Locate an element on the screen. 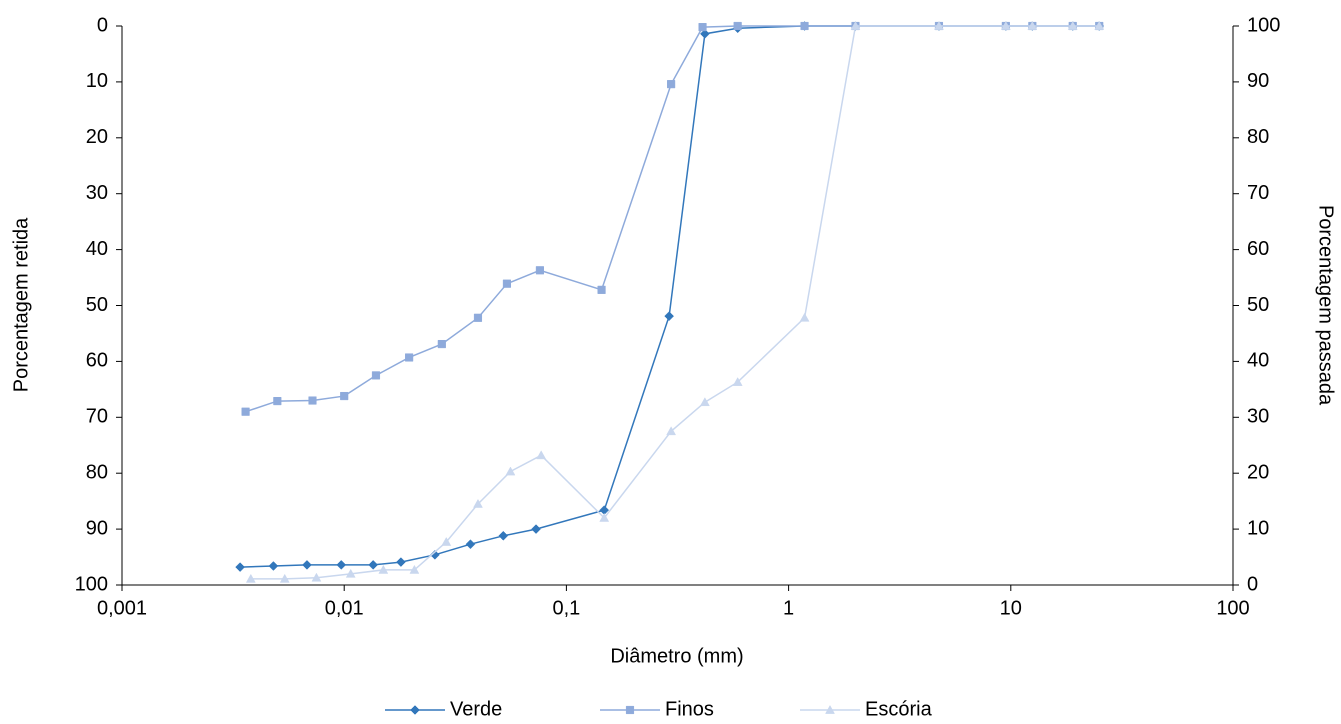 The height and width of the screenshot is (724, 1341). y2-tick-label: 30 is located at coordinates (1258, 417).